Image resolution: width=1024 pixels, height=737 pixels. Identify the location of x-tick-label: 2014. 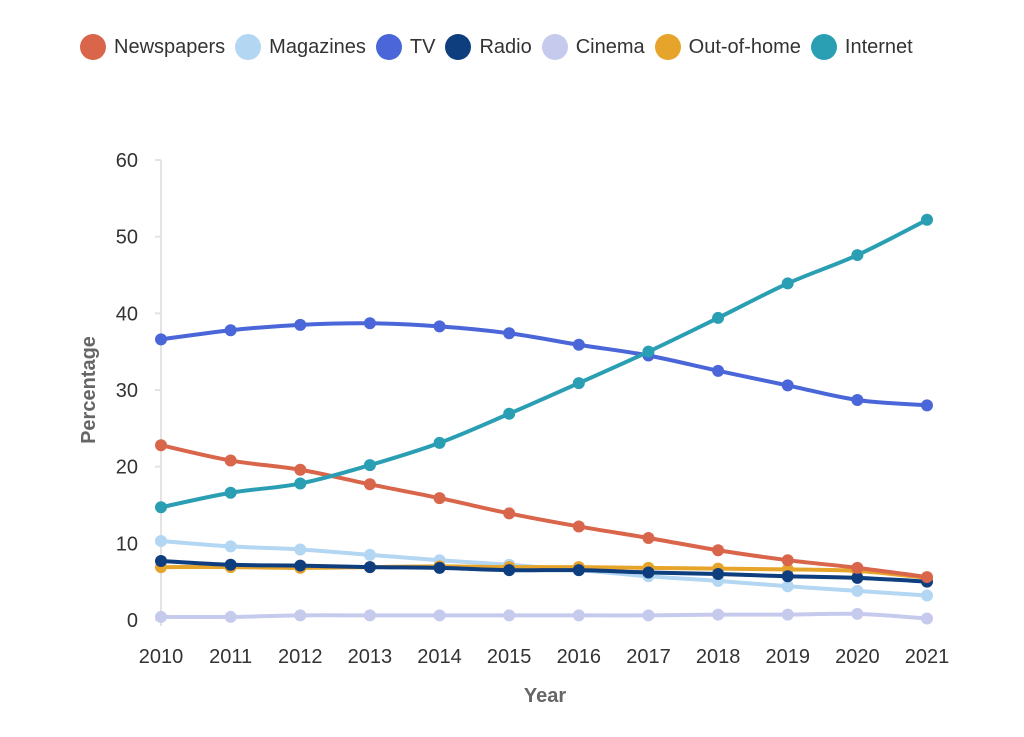
(439, 657).